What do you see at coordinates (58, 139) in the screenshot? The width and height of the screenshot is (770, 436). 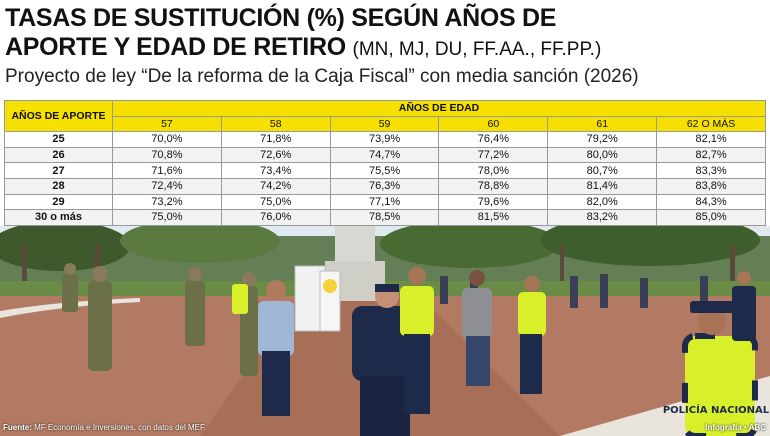 I see `row-label: 25` at bounding box center [58, 139].